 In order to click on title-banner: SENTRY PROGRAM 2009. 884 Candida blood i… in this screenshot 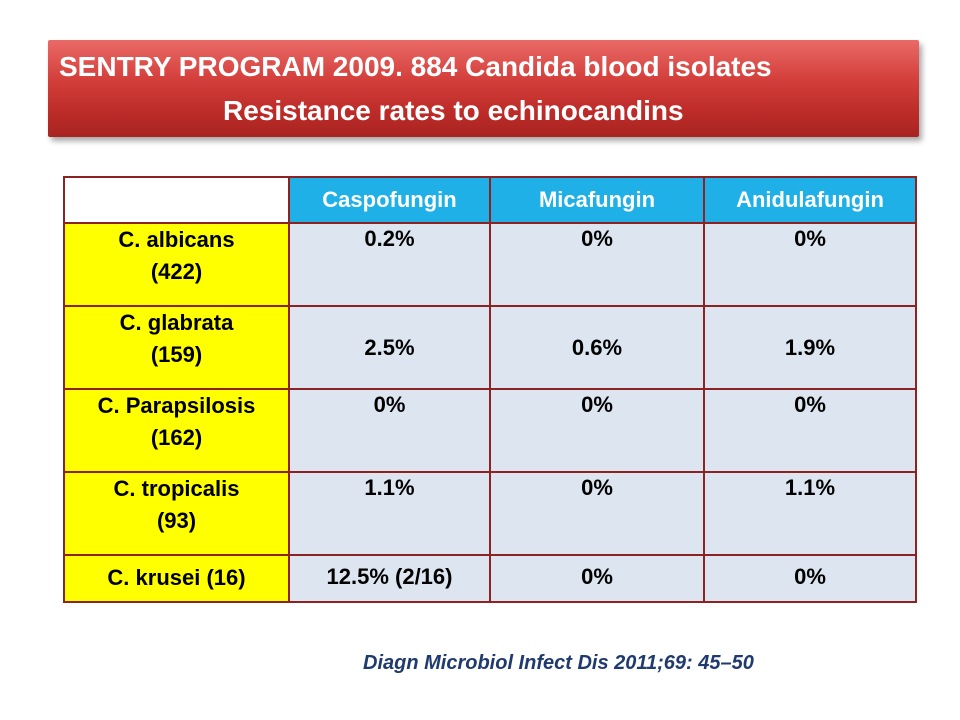, I will do `click(483, 88)`.